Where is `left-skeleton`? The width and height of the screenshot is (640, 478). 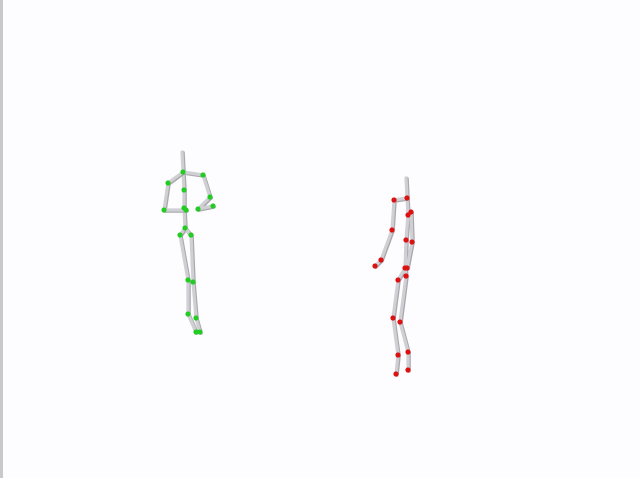
left-skeleton is located at coordinates (188, 242).